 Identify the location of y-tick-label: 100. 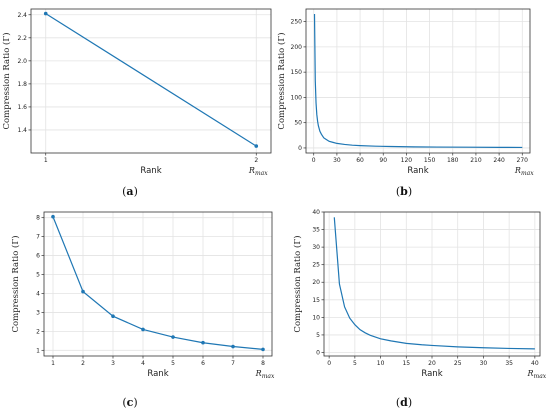
(297, 97).